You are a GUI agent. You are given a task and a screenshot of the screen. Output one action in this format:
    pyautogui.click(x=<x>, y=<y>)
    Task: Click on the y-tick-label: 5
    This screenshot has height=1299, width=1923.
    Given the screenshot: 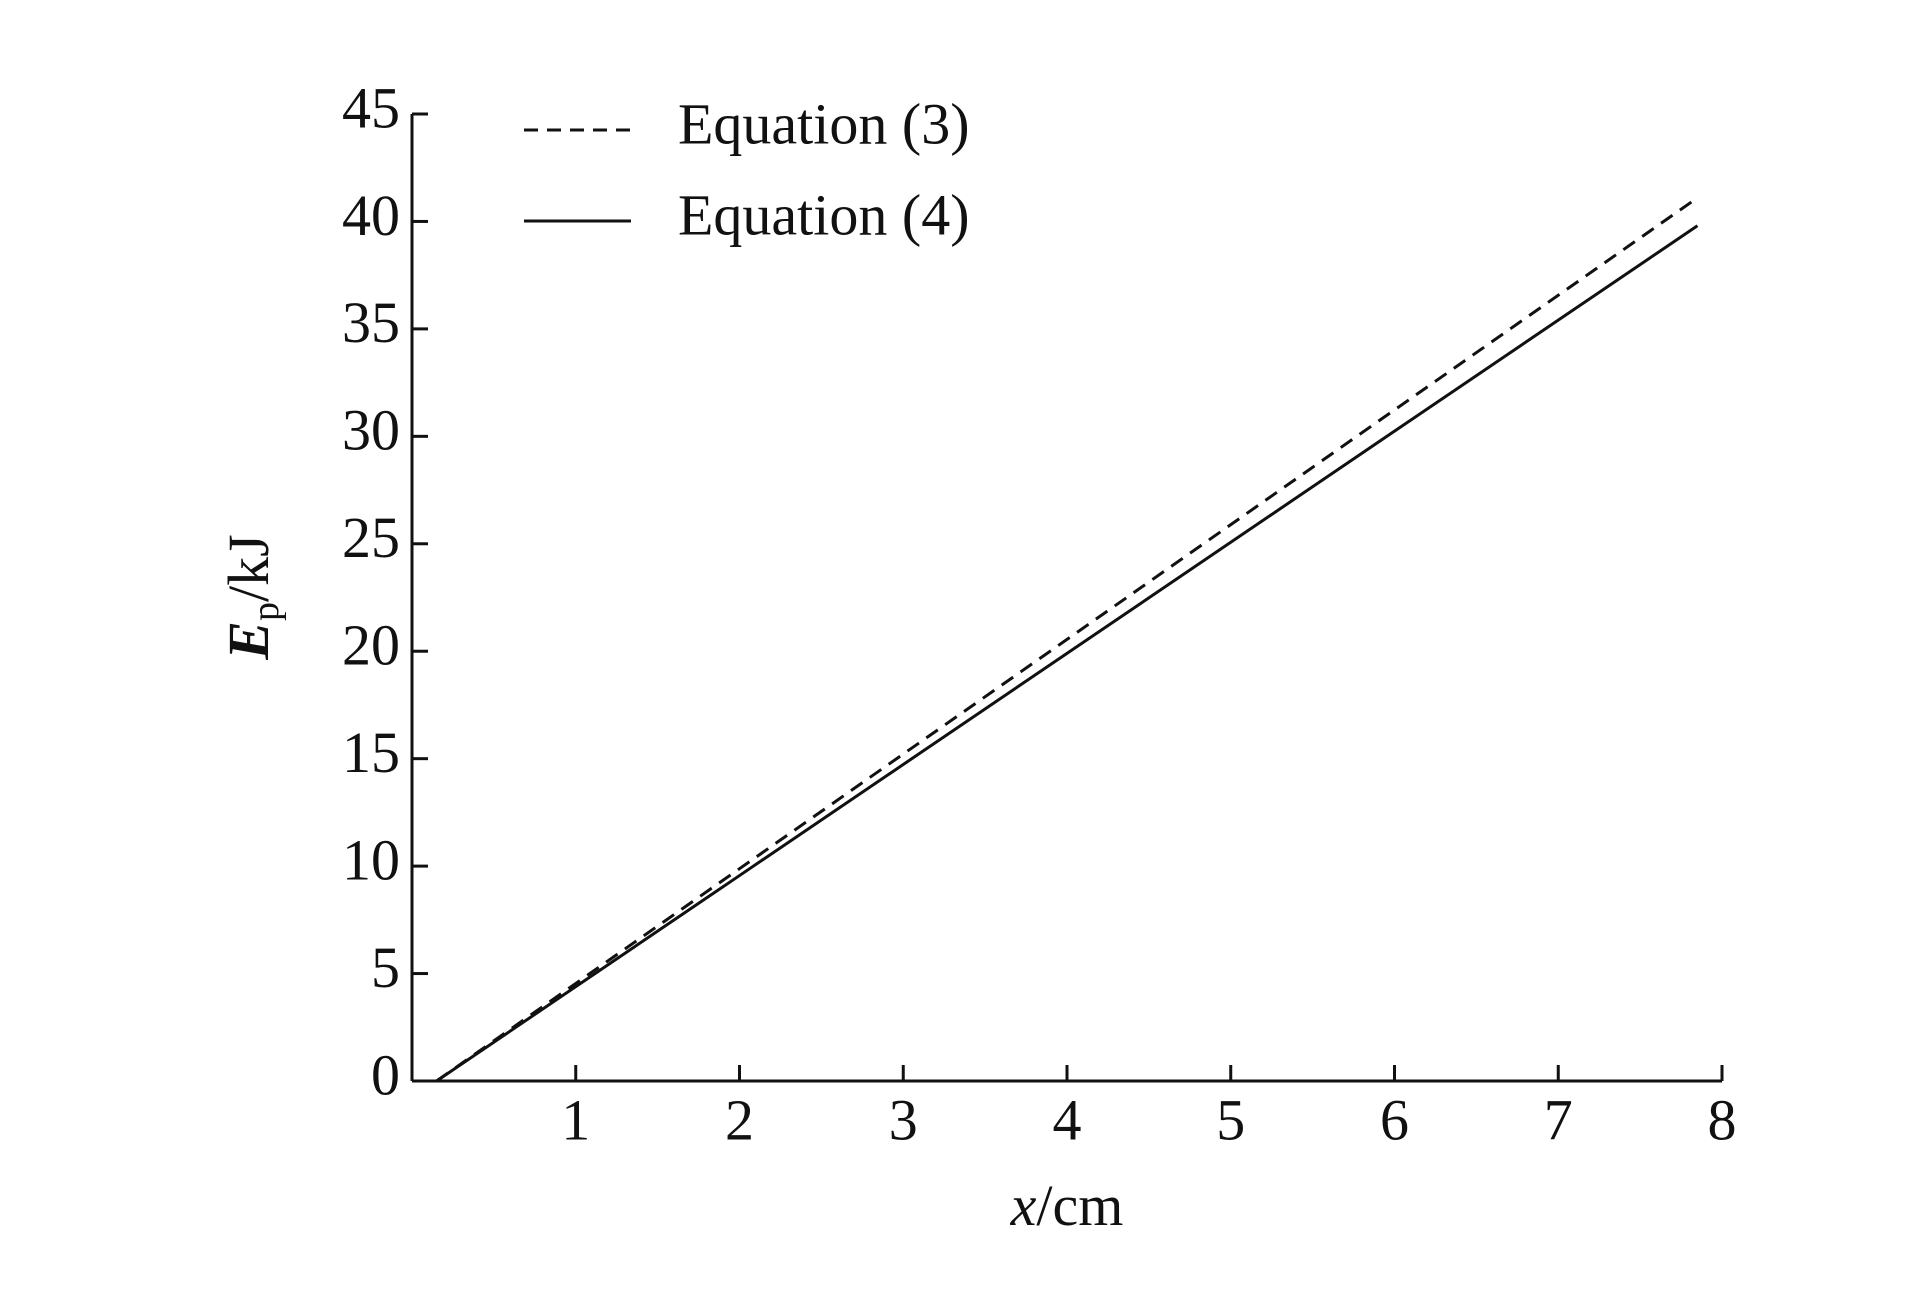 What is the action you would take?
    pyautogui.click(x=385, y=967)
    